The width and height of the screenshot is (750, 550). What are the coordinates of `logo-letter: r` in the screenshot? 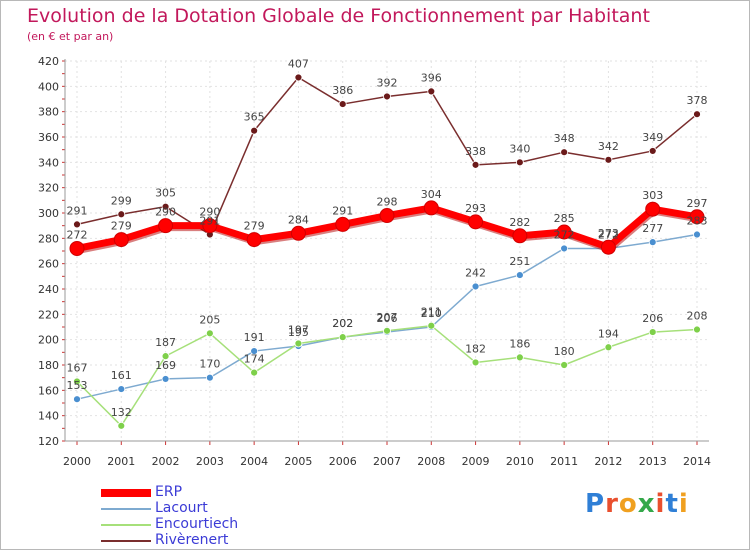 It's located at (612, 504).